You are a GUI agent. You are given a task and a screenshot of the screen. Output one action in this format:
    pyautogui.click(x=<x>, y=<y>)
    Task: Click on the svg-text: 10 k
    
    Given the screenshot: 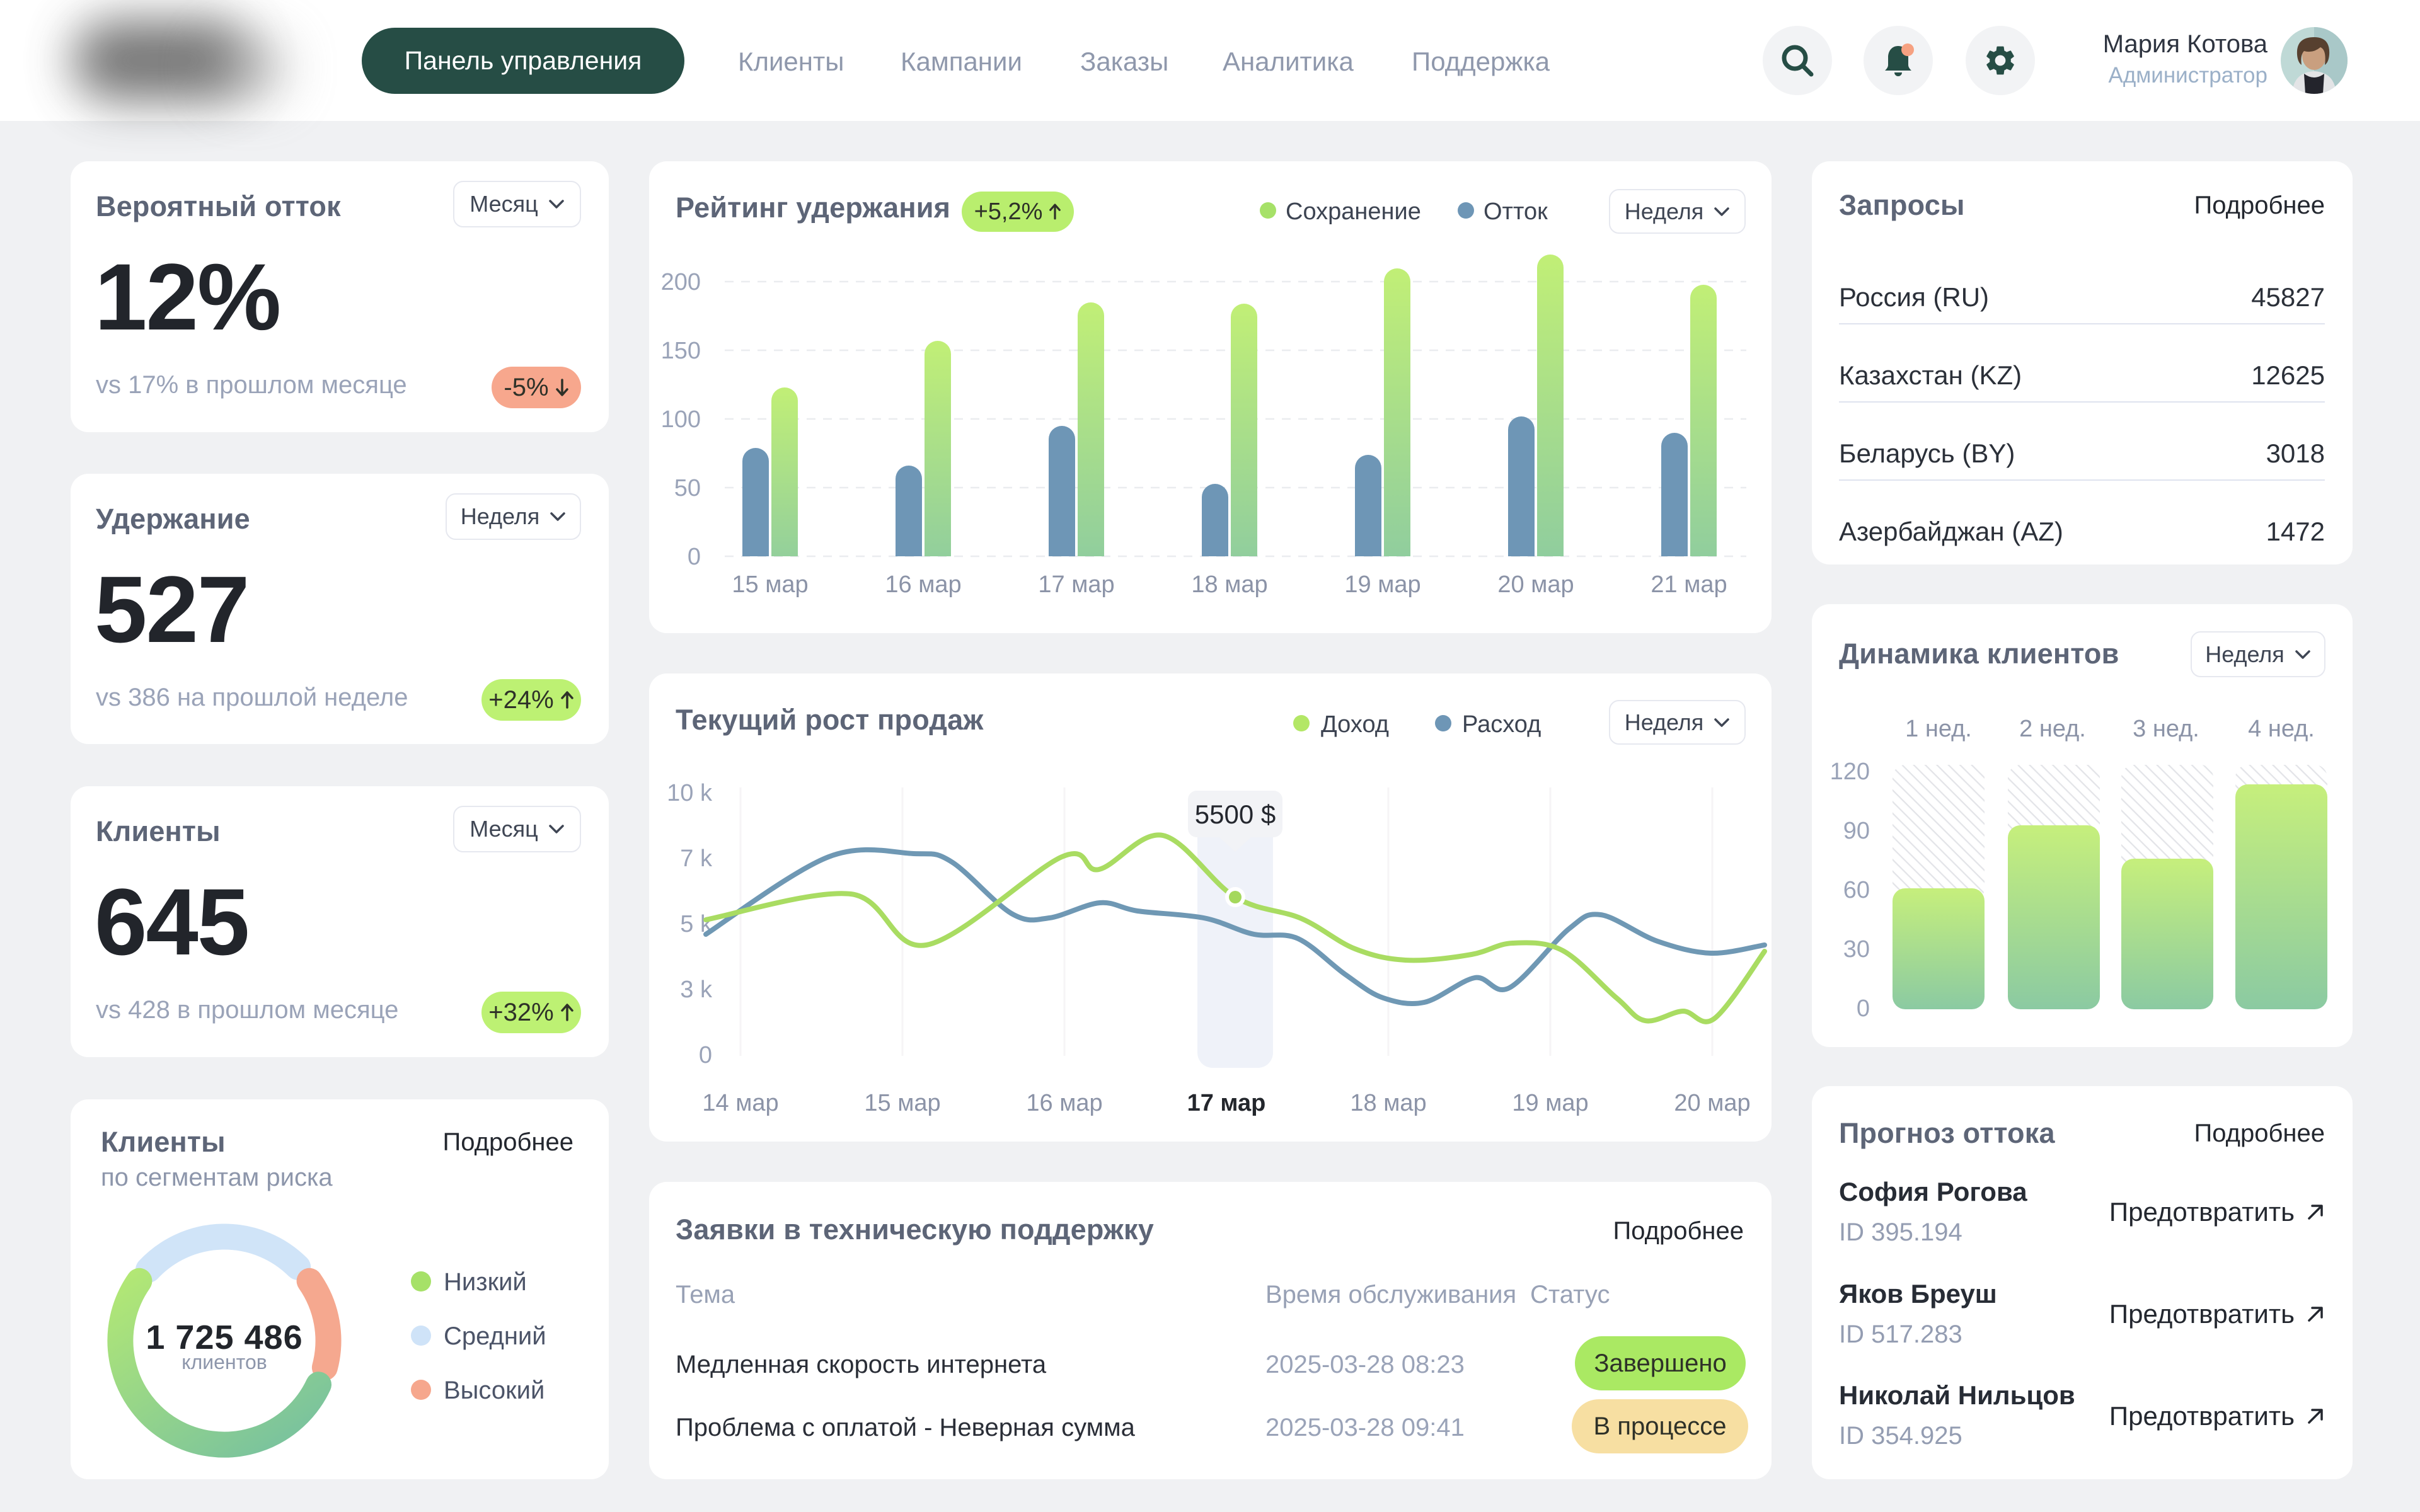 What is the action you would take?
    pyautogui.click(x=690, y=793)
    